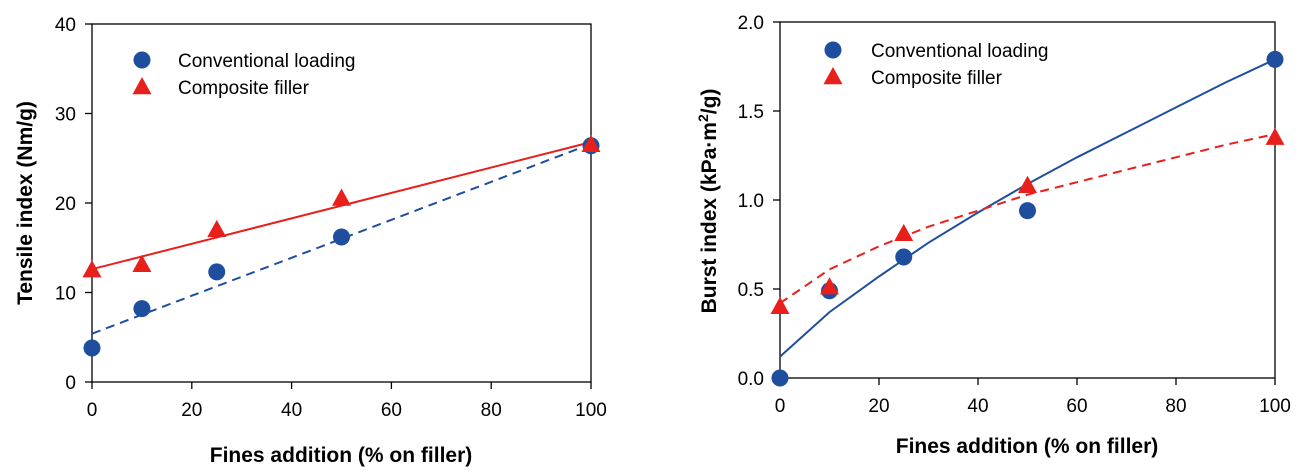  Describe the element at coordinates (92, 410) in the screenshot. I see `chart-0-x-tick-label: 0` at that location.